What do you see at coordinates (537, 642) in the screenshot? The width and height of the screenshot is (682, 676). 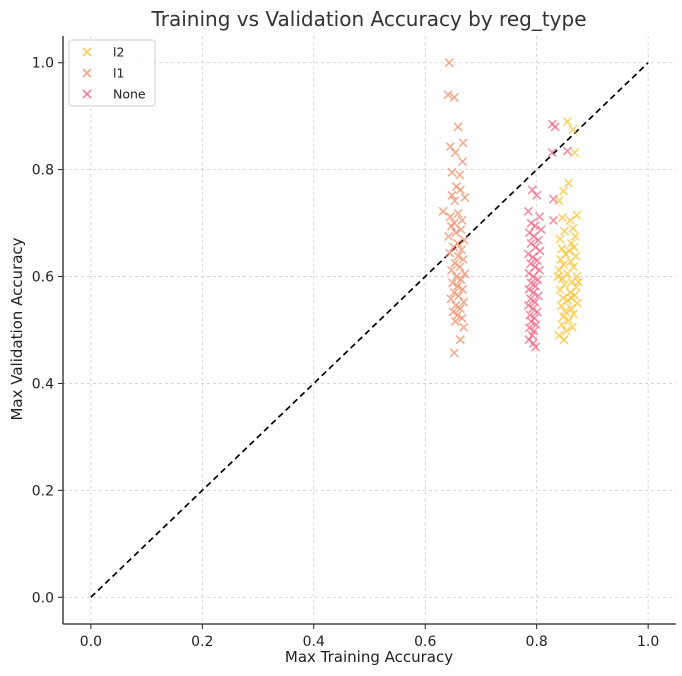 I see `x-tick-label: 0.8` at bounding box center [537, 642].